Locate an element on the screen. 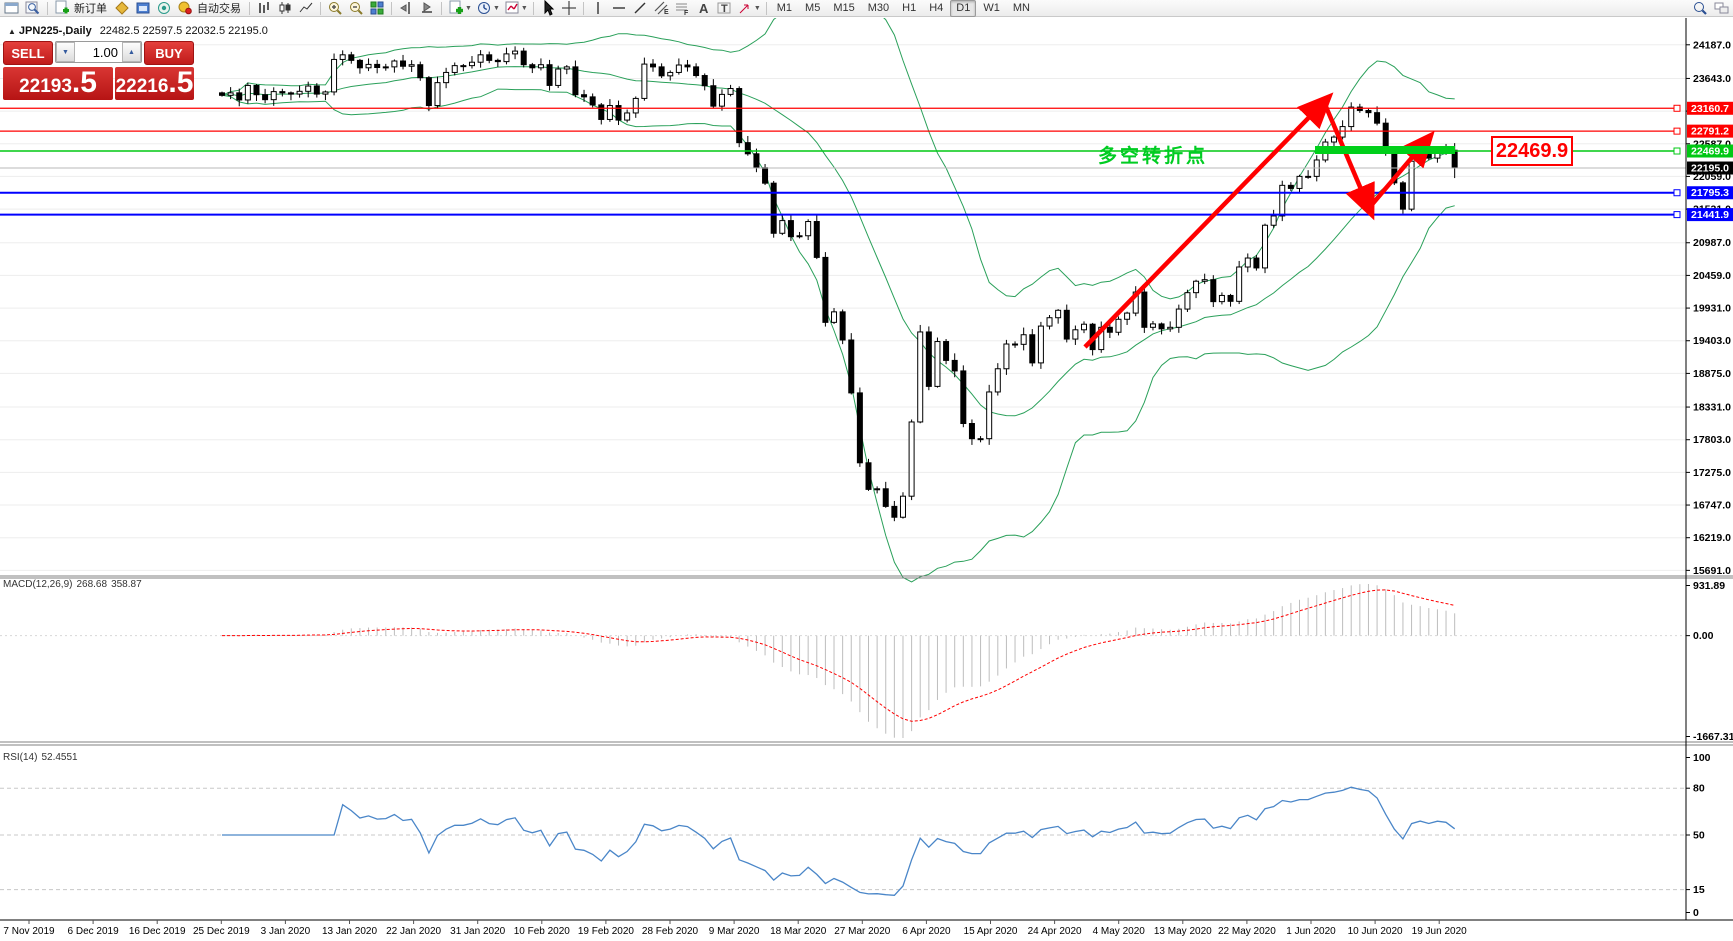 The height and width of the screenshot is (941, 1733). timeframe-h1-button: H1 is located at coordinates (909, 7).